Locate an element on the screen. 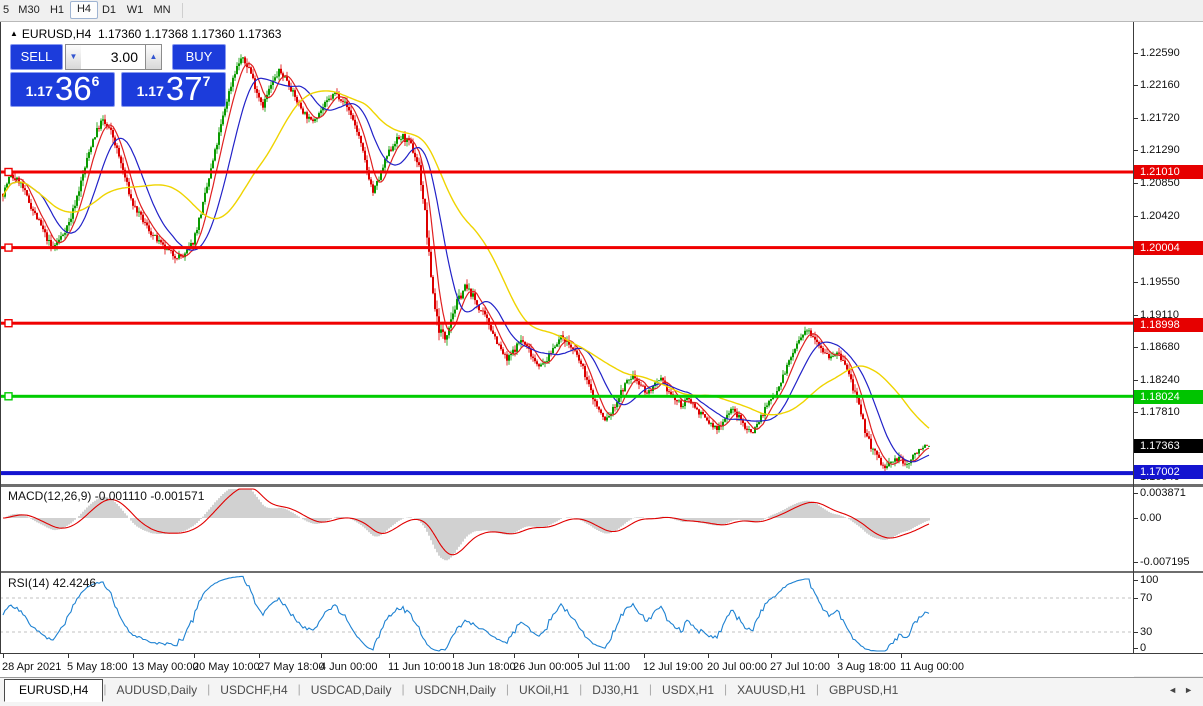 This screenshot has height=706, width=1203. hline-support-blue is located at coordinates (567, 473).